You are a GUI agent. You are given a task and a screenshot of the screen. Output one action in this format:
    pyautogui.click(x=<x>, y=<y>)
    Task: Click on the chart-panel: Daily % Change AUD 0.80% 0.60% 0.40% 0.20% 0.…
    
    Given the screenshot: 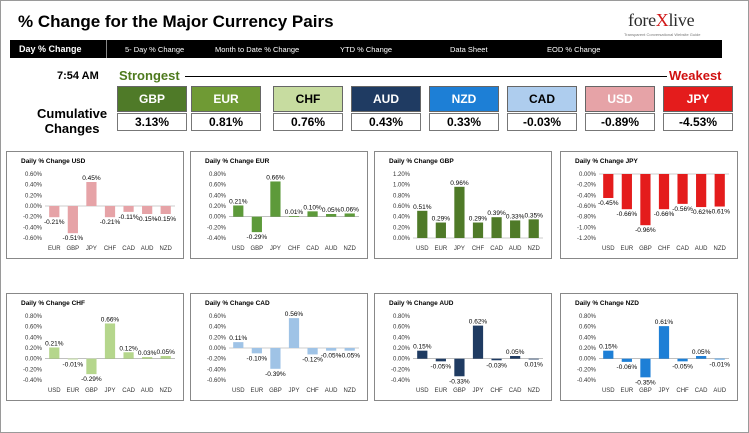 What is the action you would take?
    pyautogui.click(x=463, y=347)
    